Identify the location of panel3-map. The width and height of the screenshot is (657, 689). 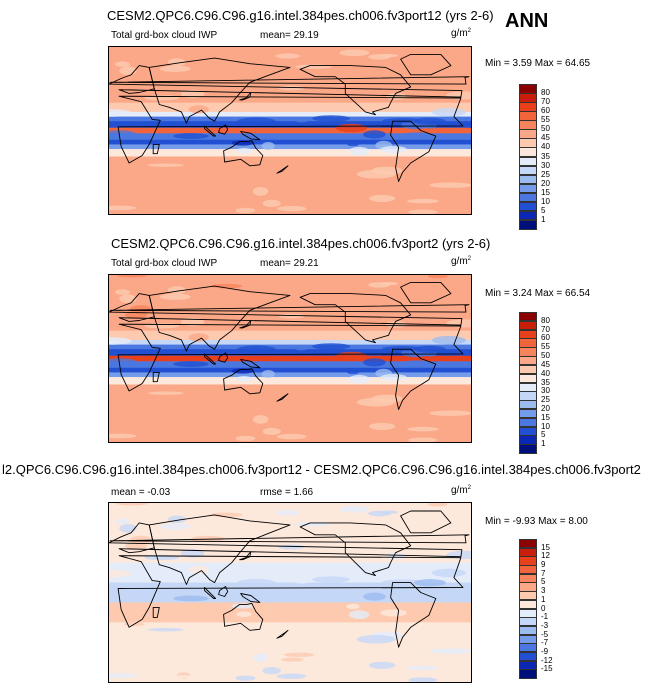
(290, 592).